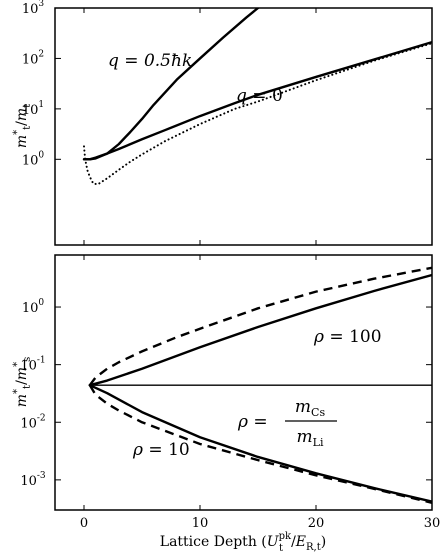 This screenshot has height=555, width=448. I want to click on annotation-q-zero: q = 0, so click(259, 96).